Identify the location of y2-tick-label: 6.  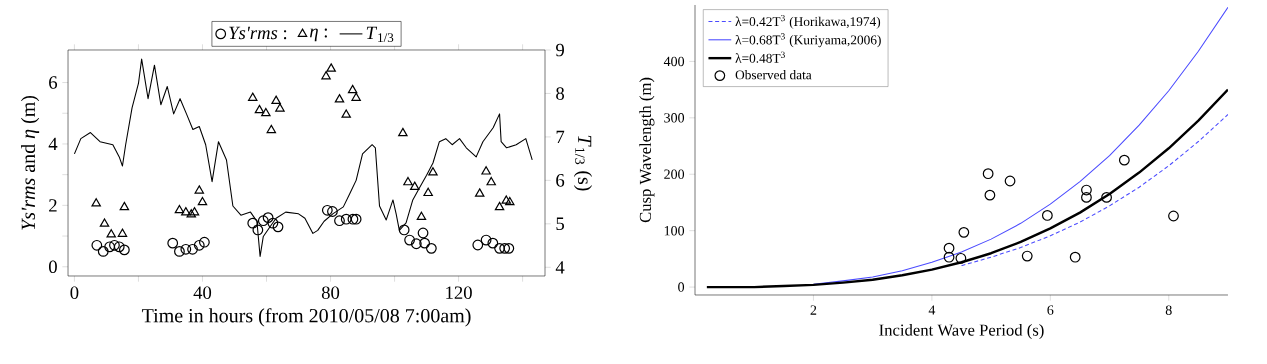
(560, 180).